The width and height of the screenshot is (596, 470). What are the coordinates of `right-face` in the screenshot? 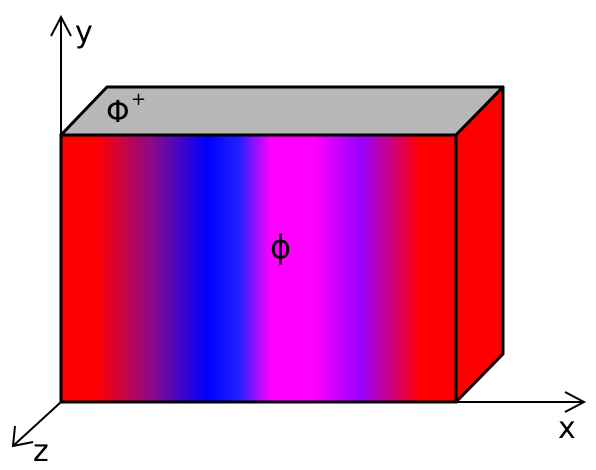 It's located at (479, 244).